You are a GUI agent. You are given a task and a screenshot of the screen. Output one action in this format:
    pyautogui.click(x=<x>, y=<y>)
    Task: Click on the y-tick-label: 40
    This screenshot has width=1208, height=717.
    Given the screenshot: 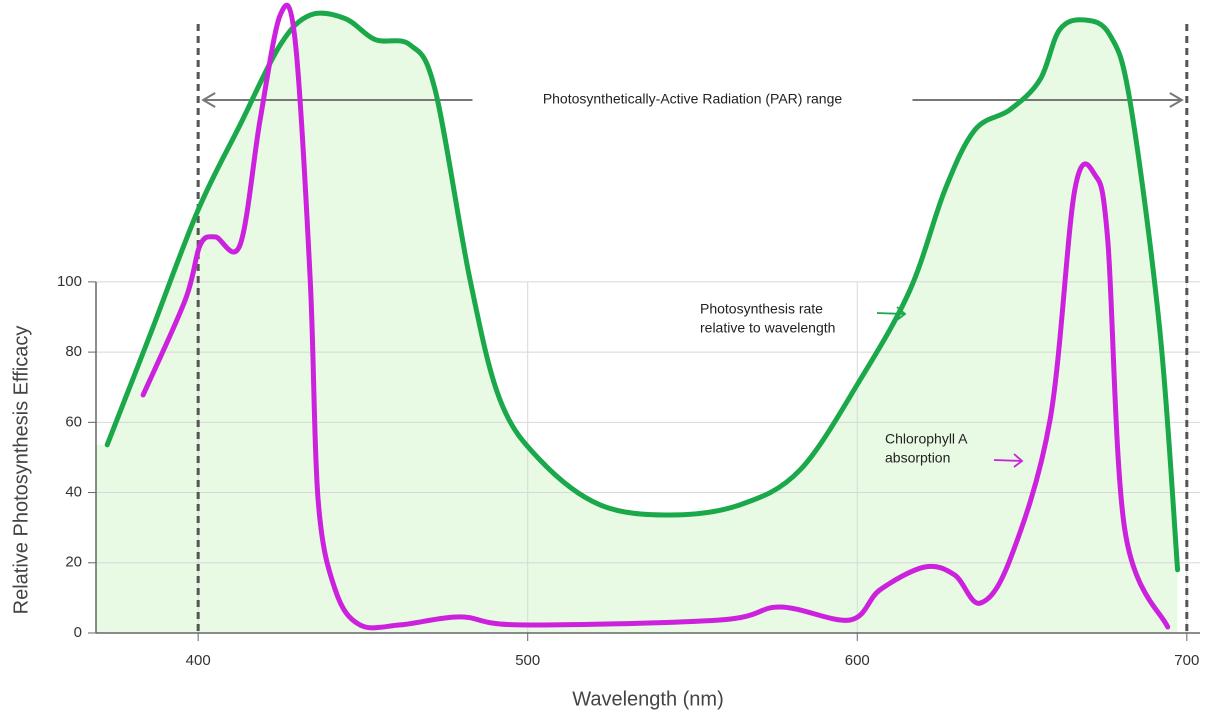 What is the action you would take?
    pyautogui.click(x=73, y=492)
    